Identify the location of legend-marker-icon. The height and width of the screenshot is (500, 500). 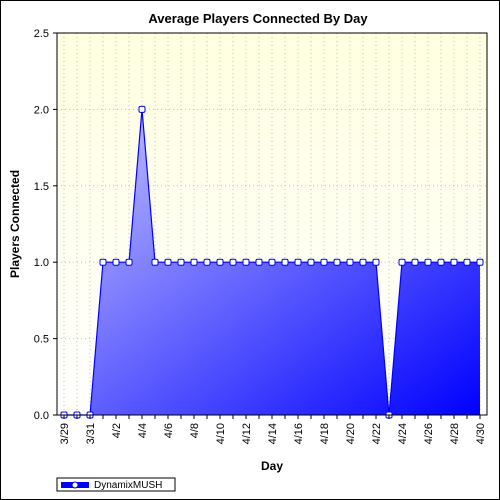
(75, 485).